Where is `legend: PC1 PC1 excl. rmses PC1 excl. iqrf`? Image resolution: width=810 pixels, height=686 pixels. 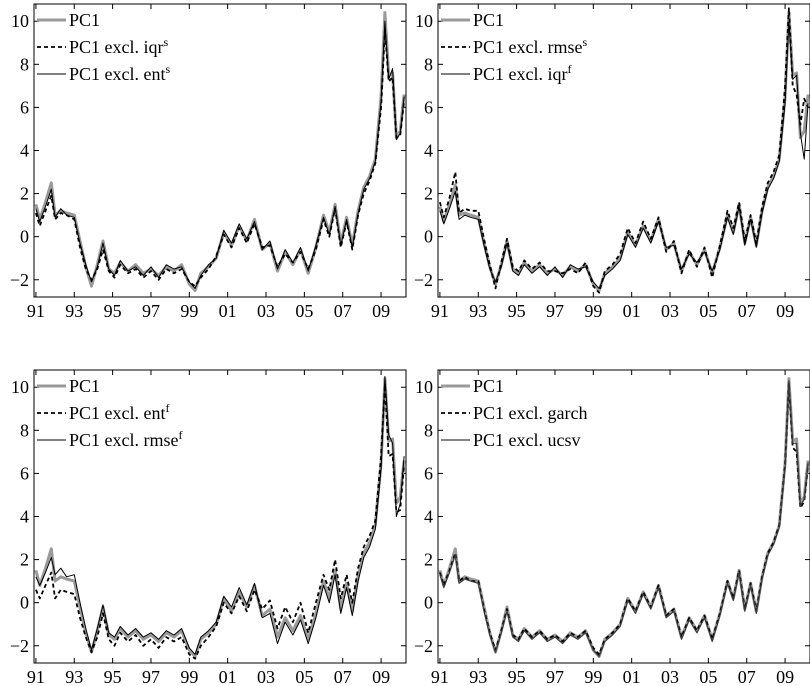
legend: PC1 PC1 excl. rmses PC1 excl. iqrf is located at coordinates (514, 47).